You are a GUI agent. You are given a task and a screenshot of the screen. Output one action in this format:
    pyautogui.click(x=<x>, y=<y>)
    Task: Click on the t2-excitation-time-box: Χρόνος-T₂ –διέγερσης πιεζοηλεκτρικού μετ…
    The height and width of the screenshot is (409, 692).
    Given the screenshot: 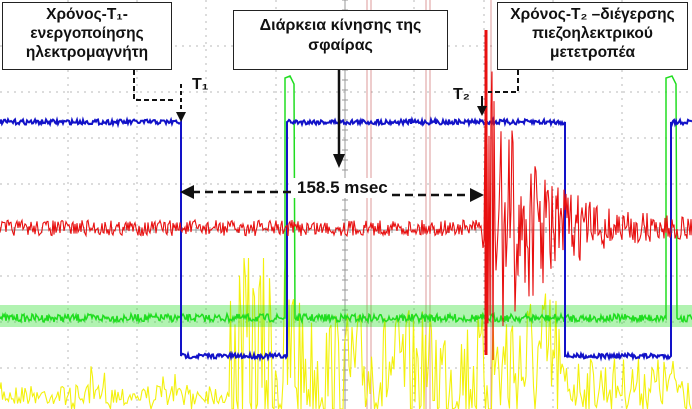 What is the action you would take?
    pyautogui.click(x=592, y=36)
    